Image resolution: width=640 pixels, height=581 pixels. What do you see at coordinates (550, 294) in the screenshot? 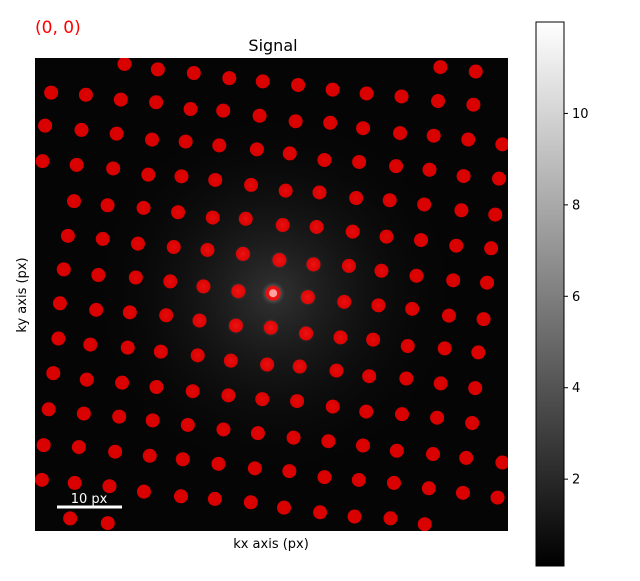
I see `colorbar-gradient` at bounding box center [550, 294].